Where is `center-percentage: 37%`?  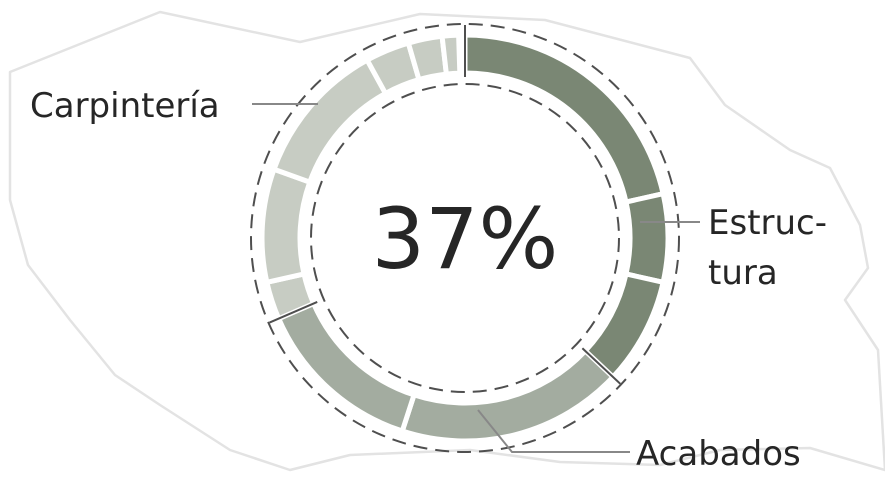
center-percentage: 37% is located at coordinates (465, 239).